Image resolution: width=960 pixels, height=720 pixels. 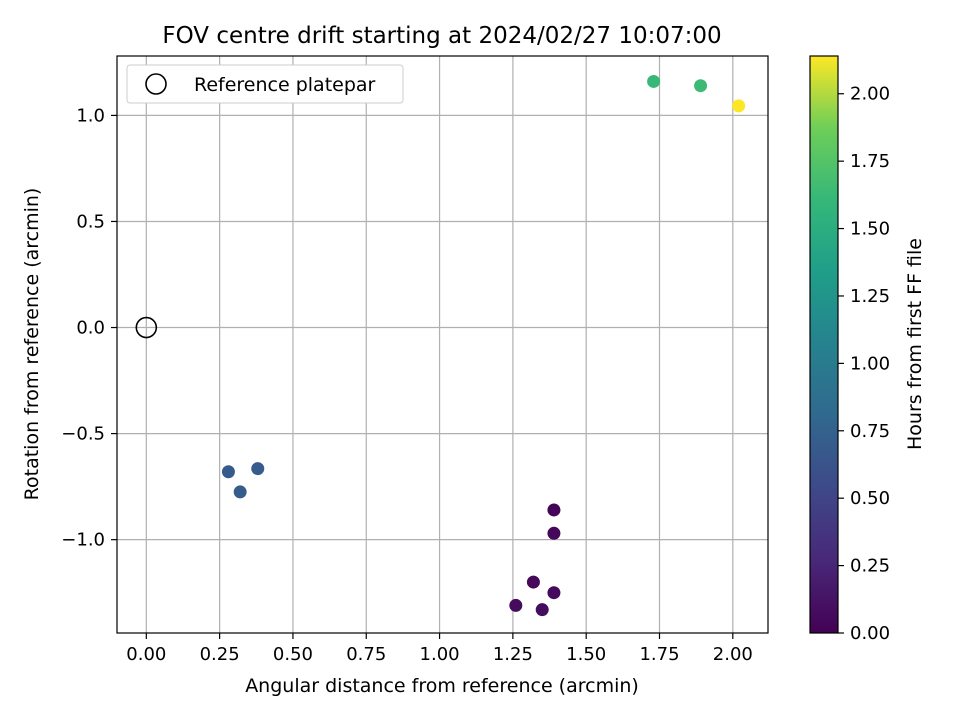 What do you see at coordinates (146, 327) in the screenshot?
I see `reference-platepar-marker` at bounding box center [146, 327].